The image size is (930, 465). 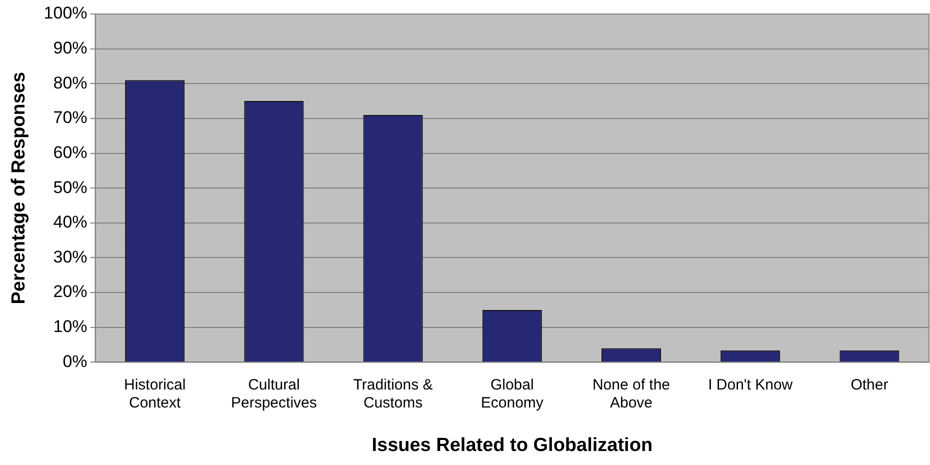 I want to click on y-tick-label: 50%, so click(x=70, y=187).